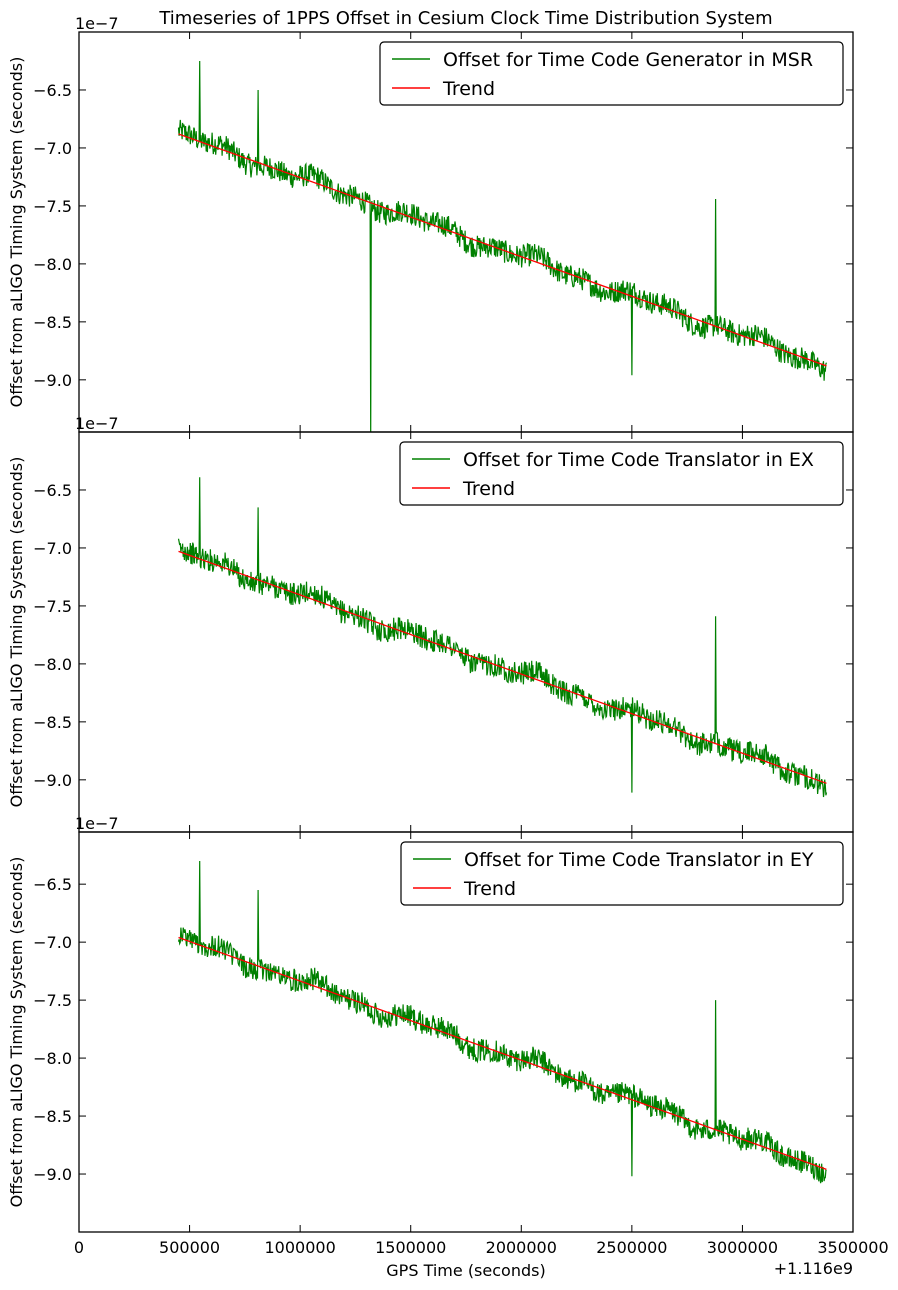 This screenshot has height=1290, width=898. I want to click on x-tick-label: 2500000, so click(631, 1247).